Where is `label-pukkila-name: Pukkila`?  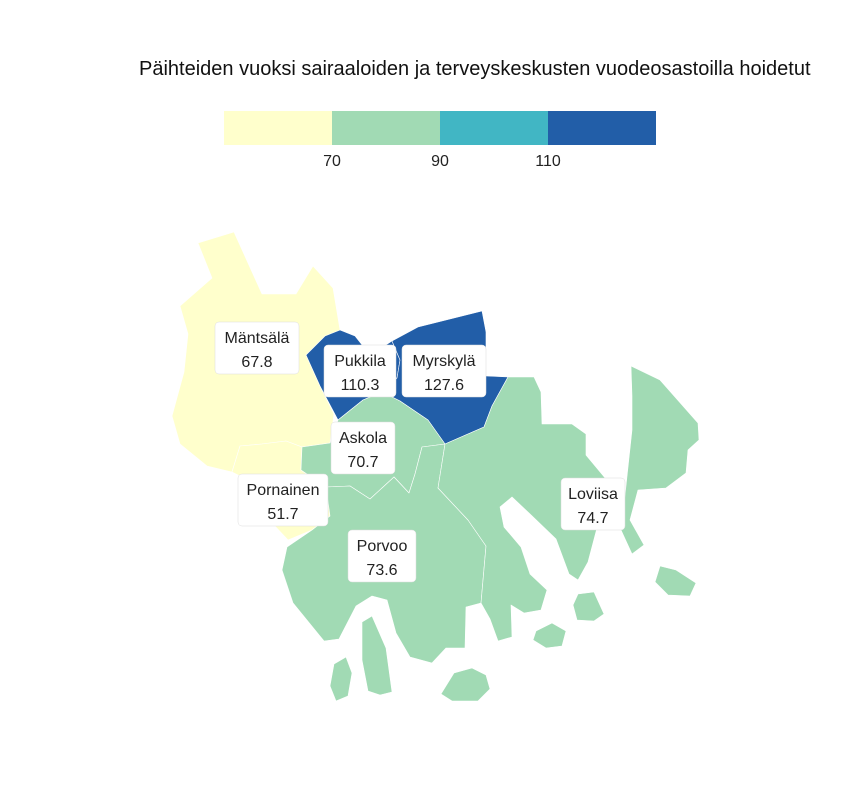 label-pukkila-name: Pukkila is located at coordinates (360, 361).